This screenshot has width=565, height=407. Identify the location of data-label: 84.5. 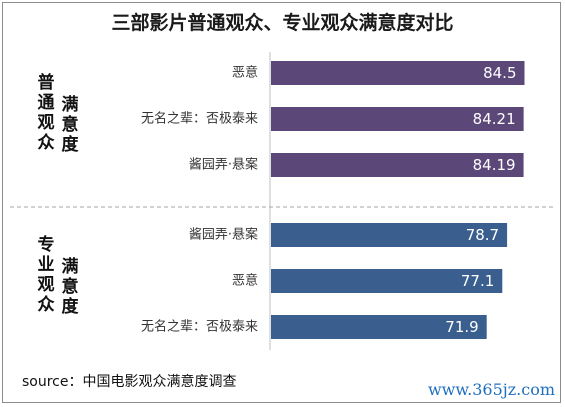
(499, 73).